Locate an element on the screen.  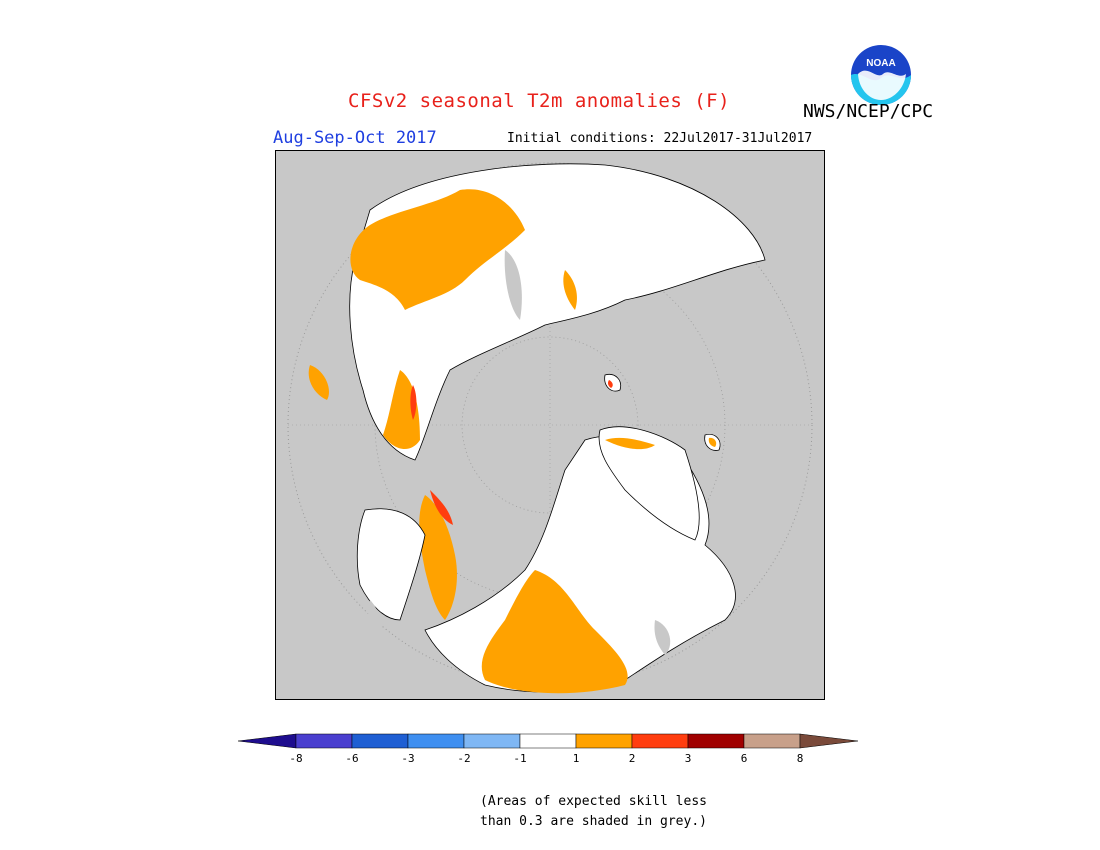
logo-text: NOAA is located at coordinates (880, 63).